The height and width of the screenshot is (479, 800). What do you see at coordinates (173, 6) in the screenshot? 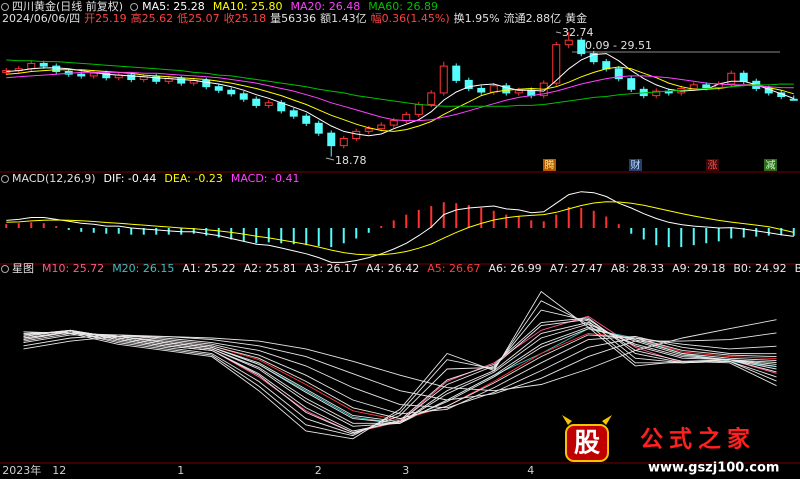
I see `legend-entry: MA5: 25.28` at bounding box center [173, 6].